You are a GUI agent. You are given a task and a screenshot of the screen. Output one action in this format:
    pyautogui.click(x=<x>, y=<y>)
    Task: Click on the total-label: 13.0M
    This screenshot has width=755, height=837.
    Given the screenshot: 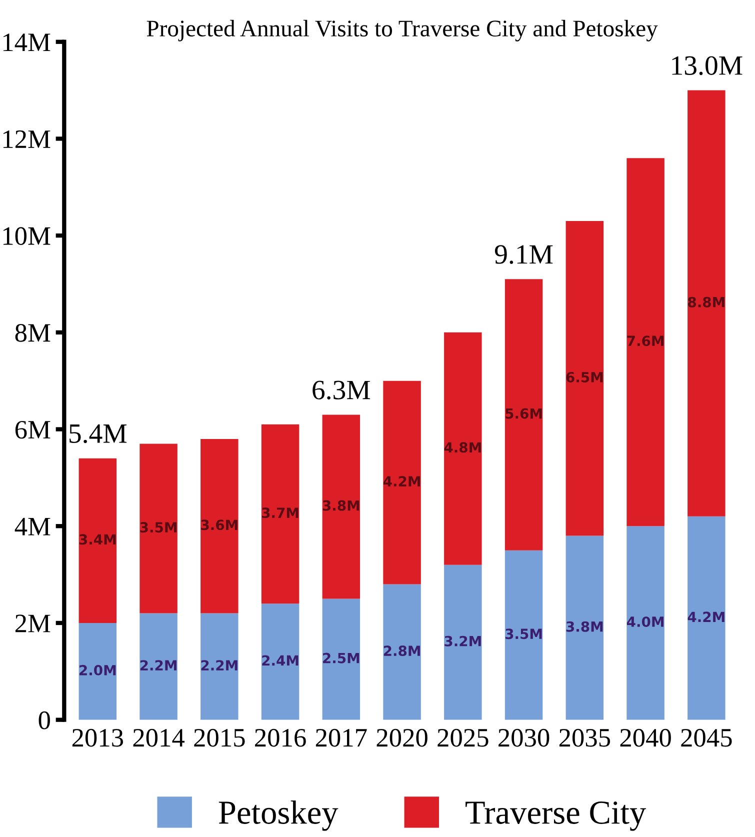 What is the action you would take?
    pyautogui.click(x=707, y=66)
    